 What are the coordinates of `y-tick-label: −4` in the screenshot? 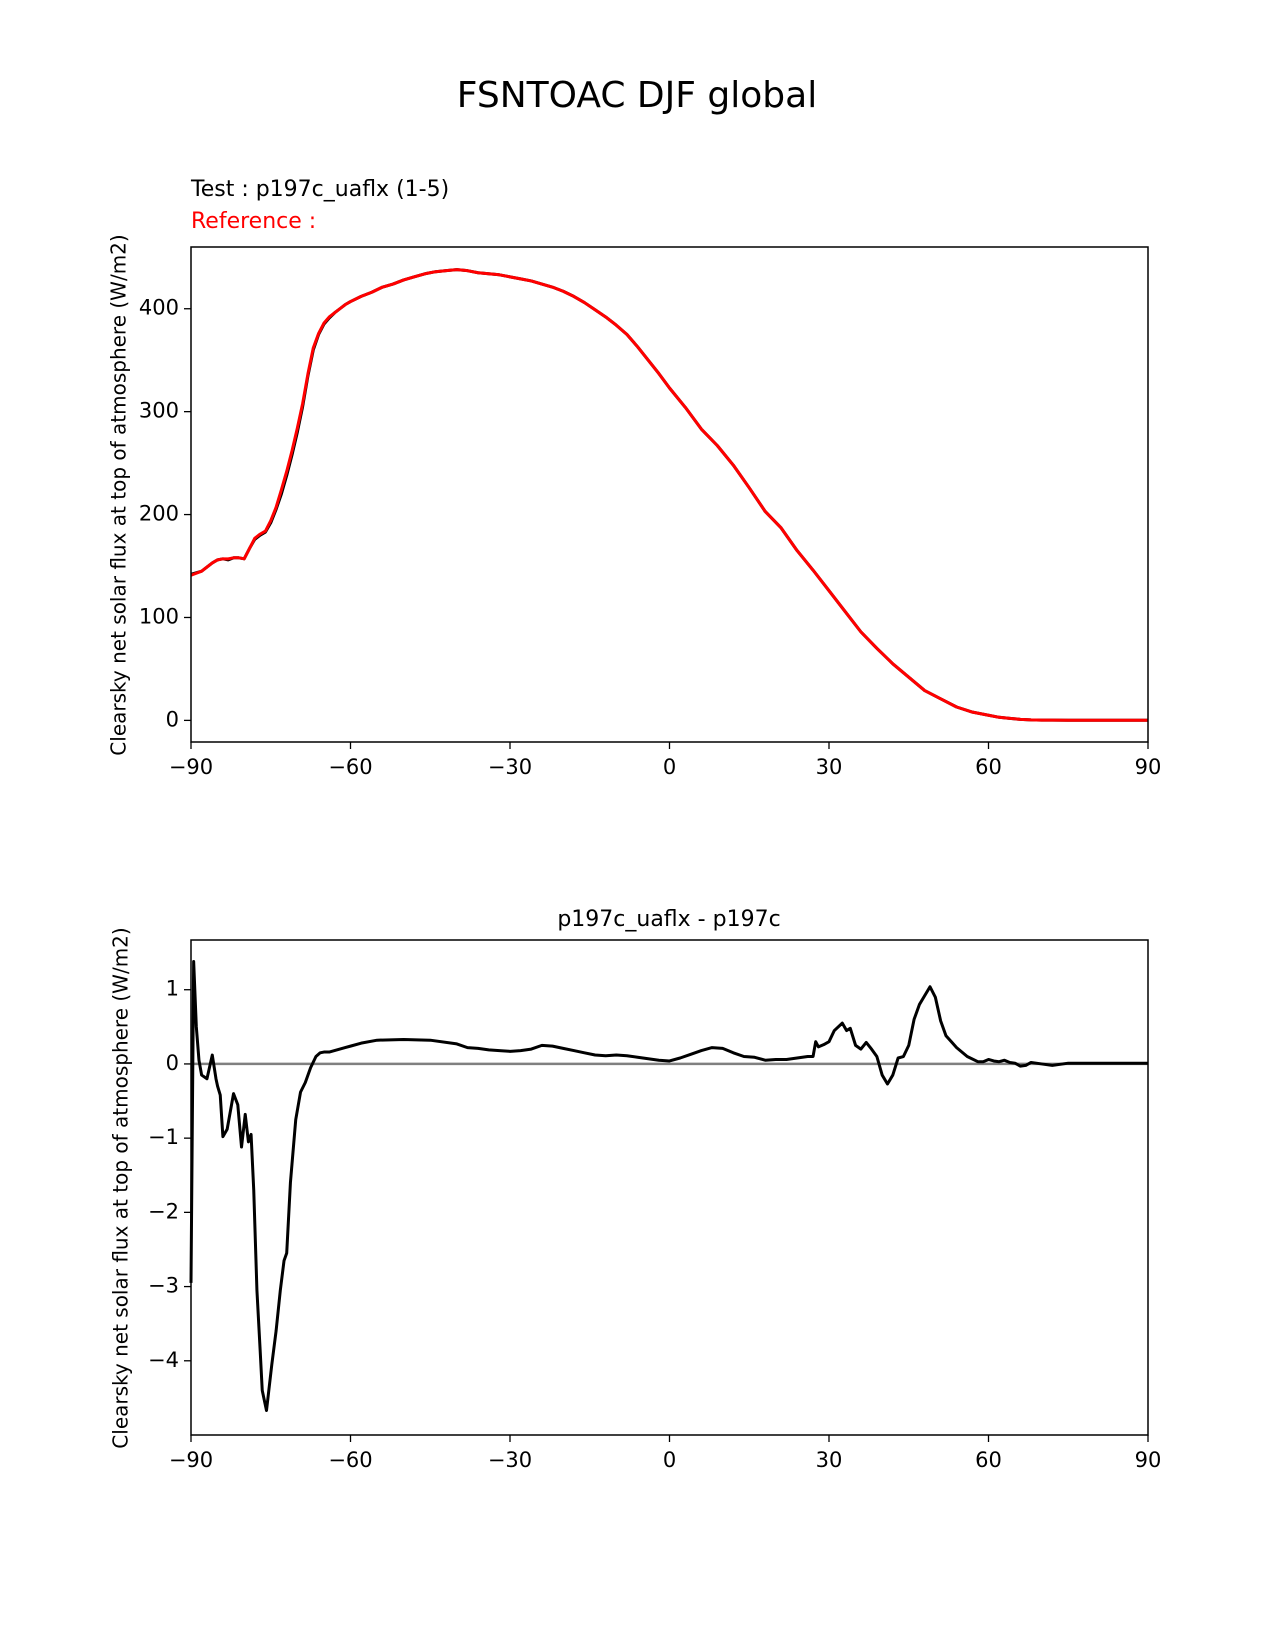 It's located at (163, 1360).